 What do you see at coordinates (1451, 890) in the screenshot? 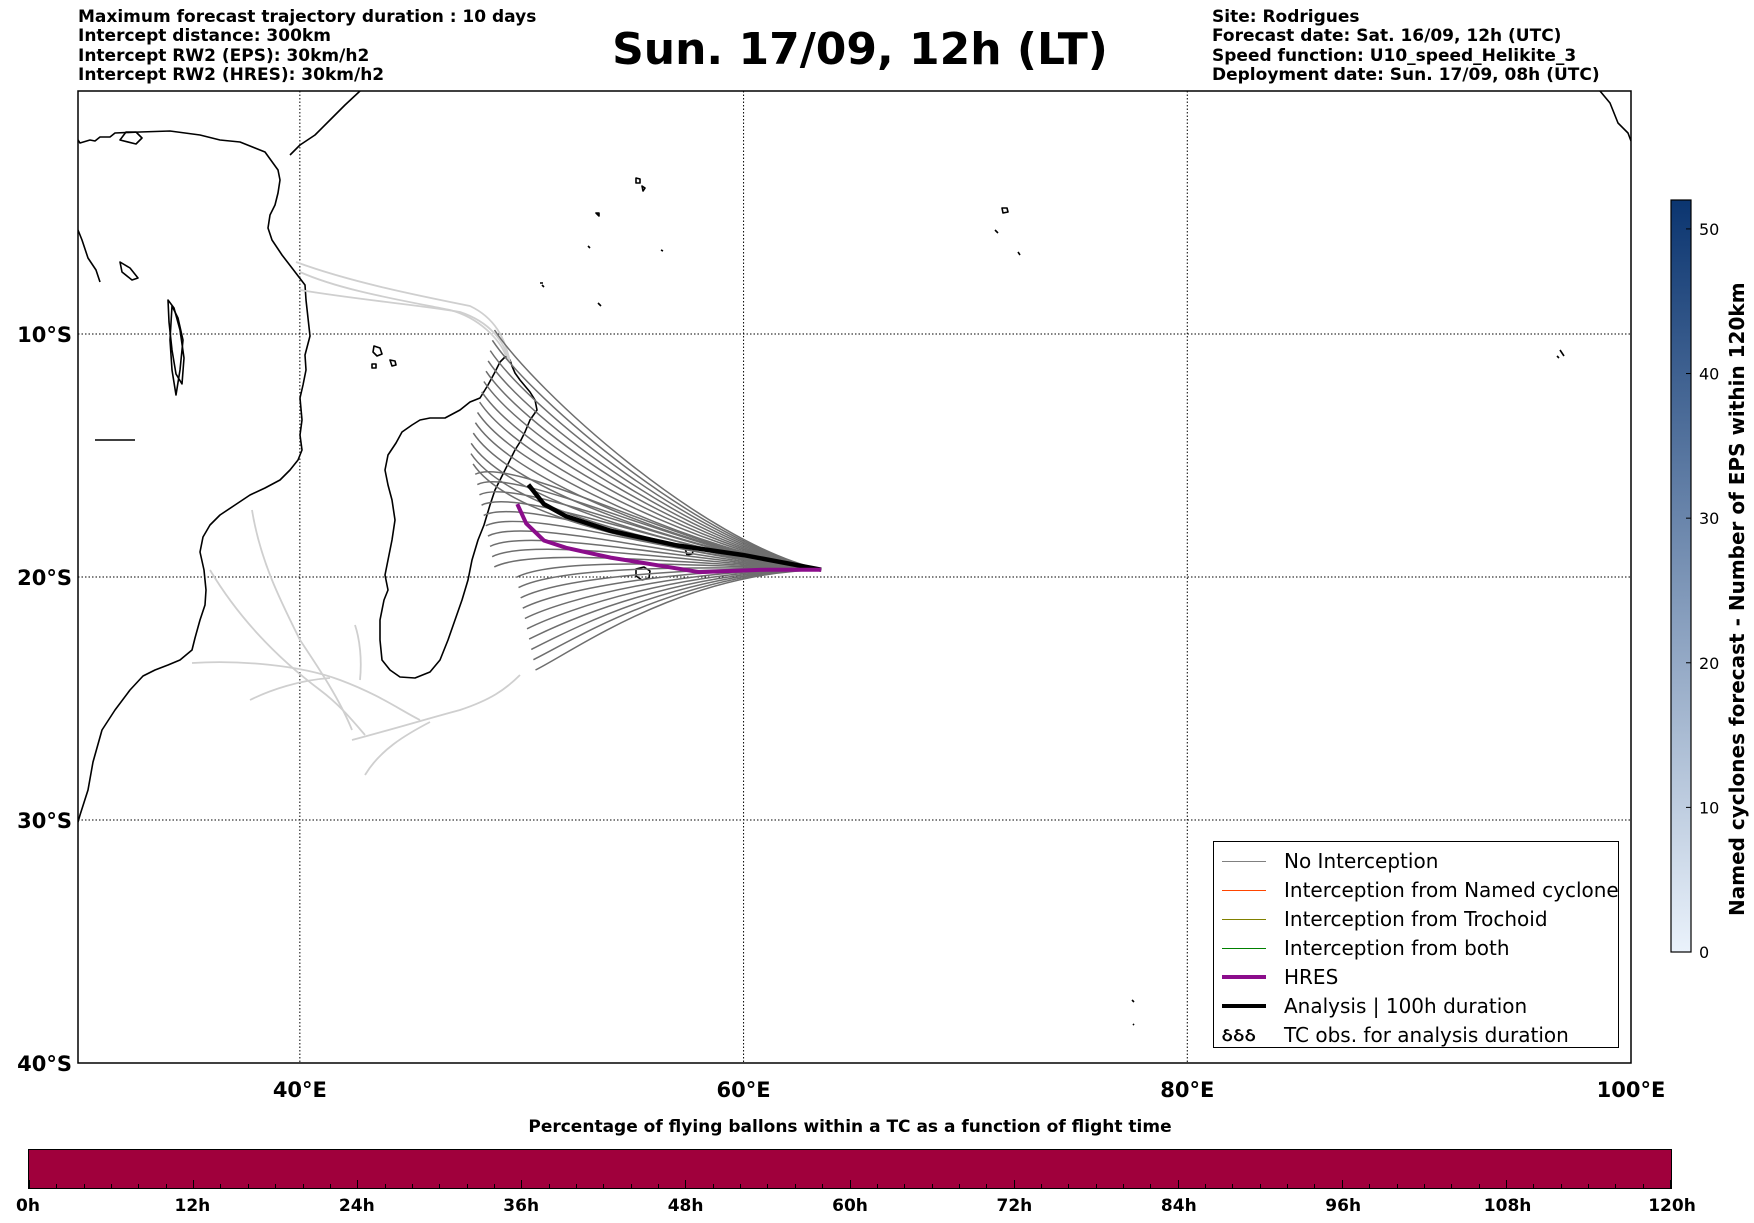
I see `legend-label: Interception from Named cyclone` at bounding box center [1451, 890].